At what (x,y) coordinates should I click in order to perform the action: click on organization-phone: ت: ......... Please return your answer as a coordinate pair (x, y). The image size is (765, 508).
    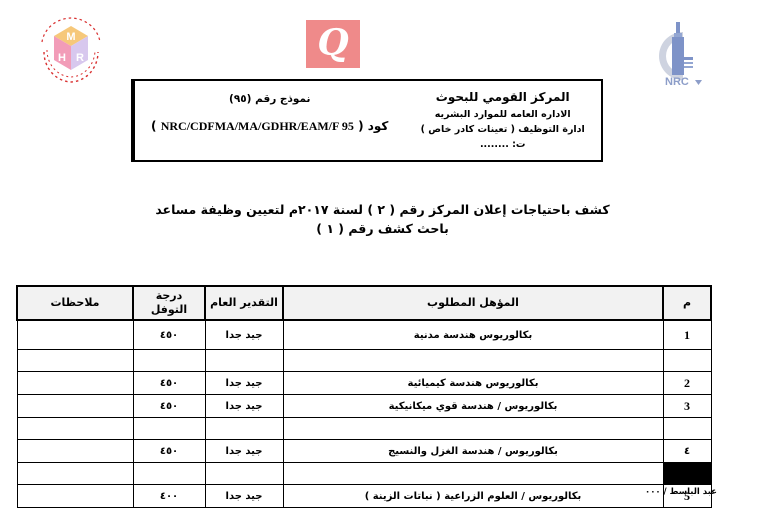
    Looking at the image, I should click on (502, 144).